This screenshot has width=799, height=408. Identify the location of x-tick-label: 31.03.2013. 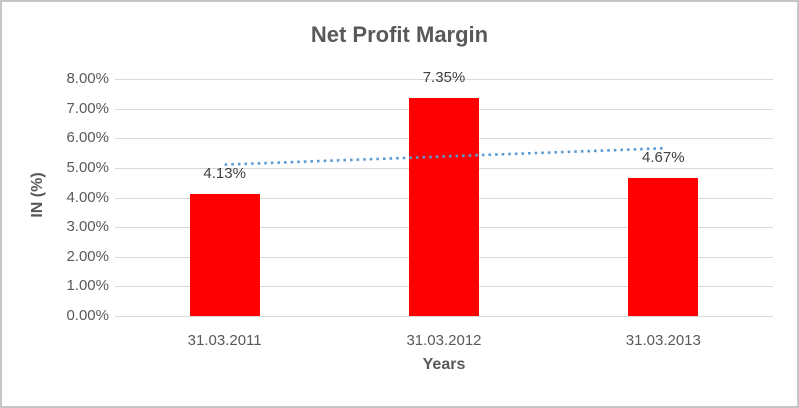
(663, 340).